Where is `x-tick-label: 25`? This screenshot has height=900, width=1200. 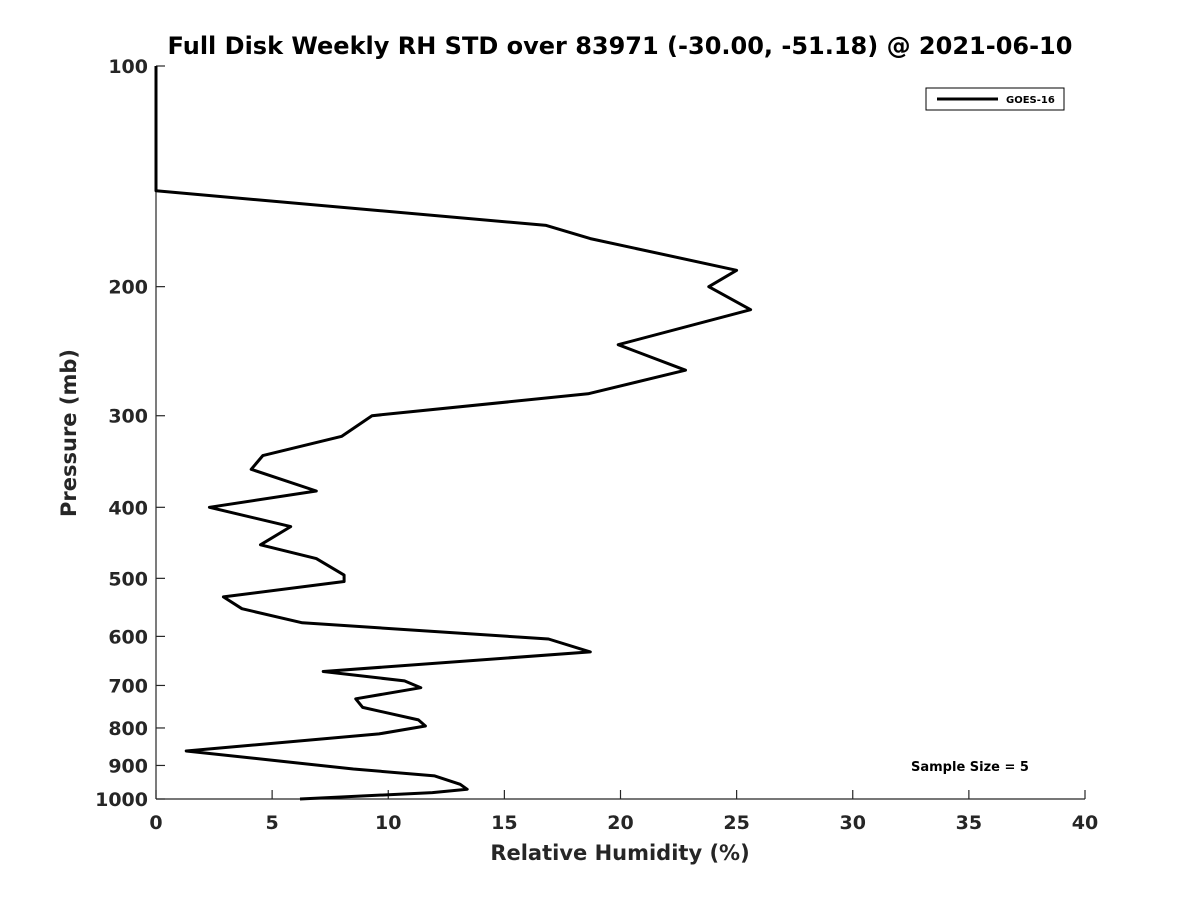 x-tick-label: 25 is located at coordinates (736, 823).